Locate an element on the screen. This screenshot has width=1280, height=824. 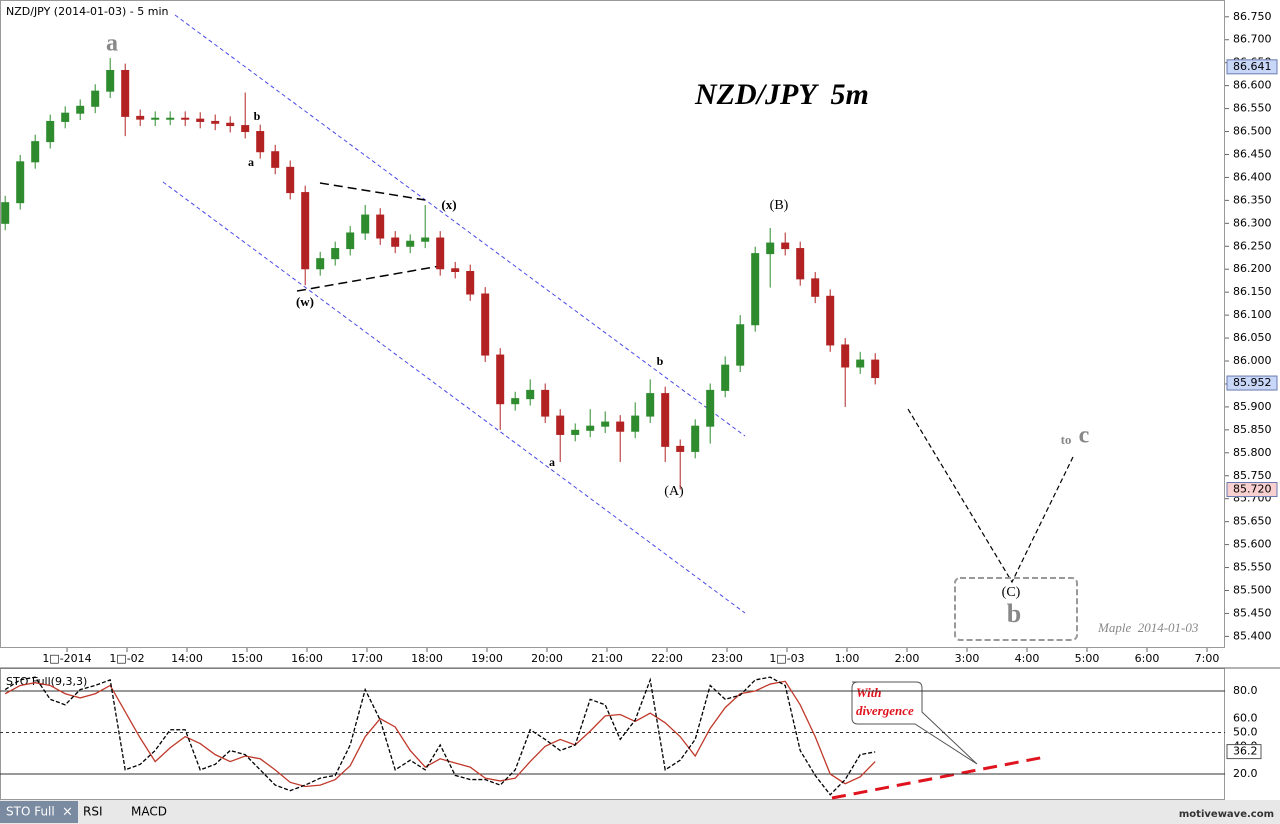
x-tick-label: 18:00 is located at coordinates (427, 658).